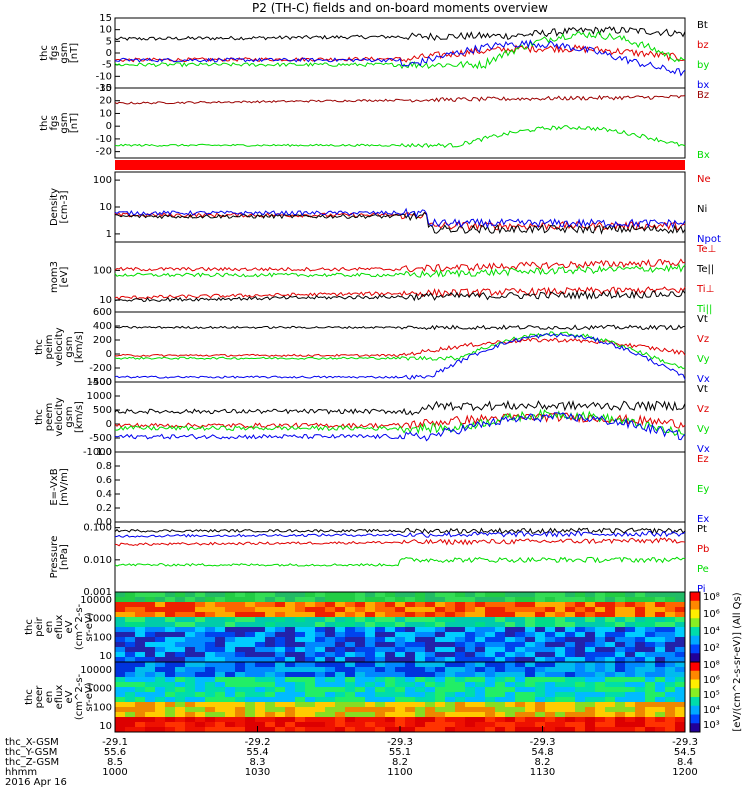 The height and width of the screenshot is (800, 750). What do you see at coordinates (400, 221) in the screenshot?
I see `series-line-Ne` at bounding box center [400, 221].